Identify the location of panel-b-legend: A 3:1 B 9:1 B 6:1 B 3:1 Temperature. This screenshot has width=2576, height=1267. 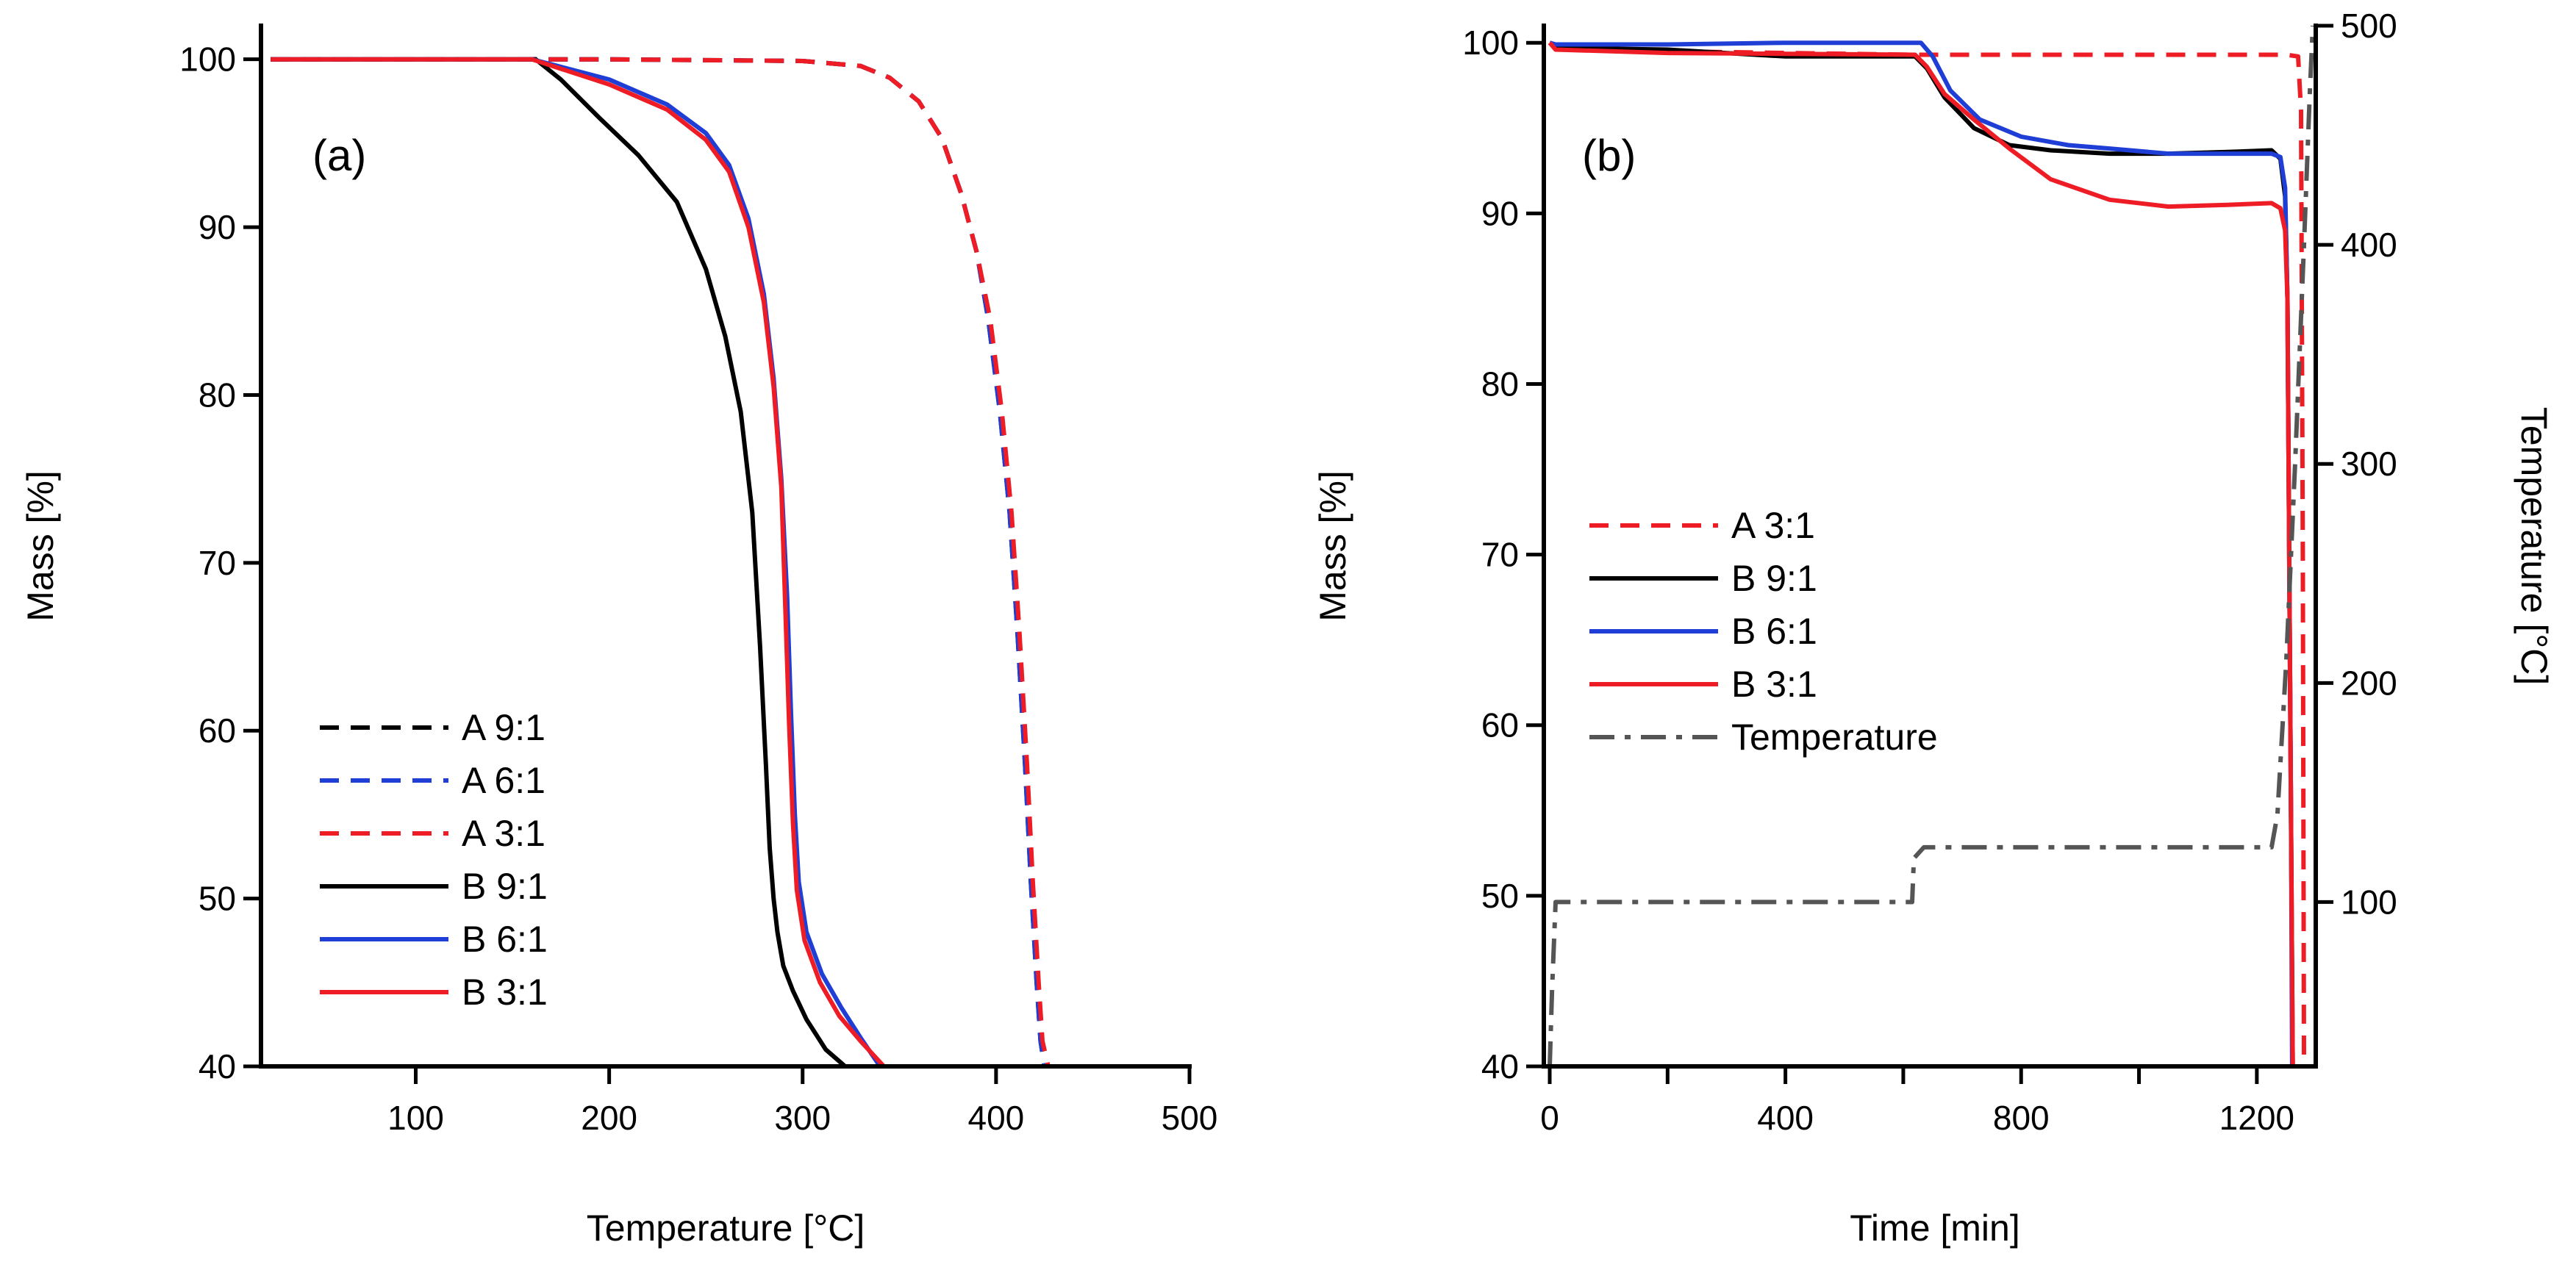
(1763, 631).